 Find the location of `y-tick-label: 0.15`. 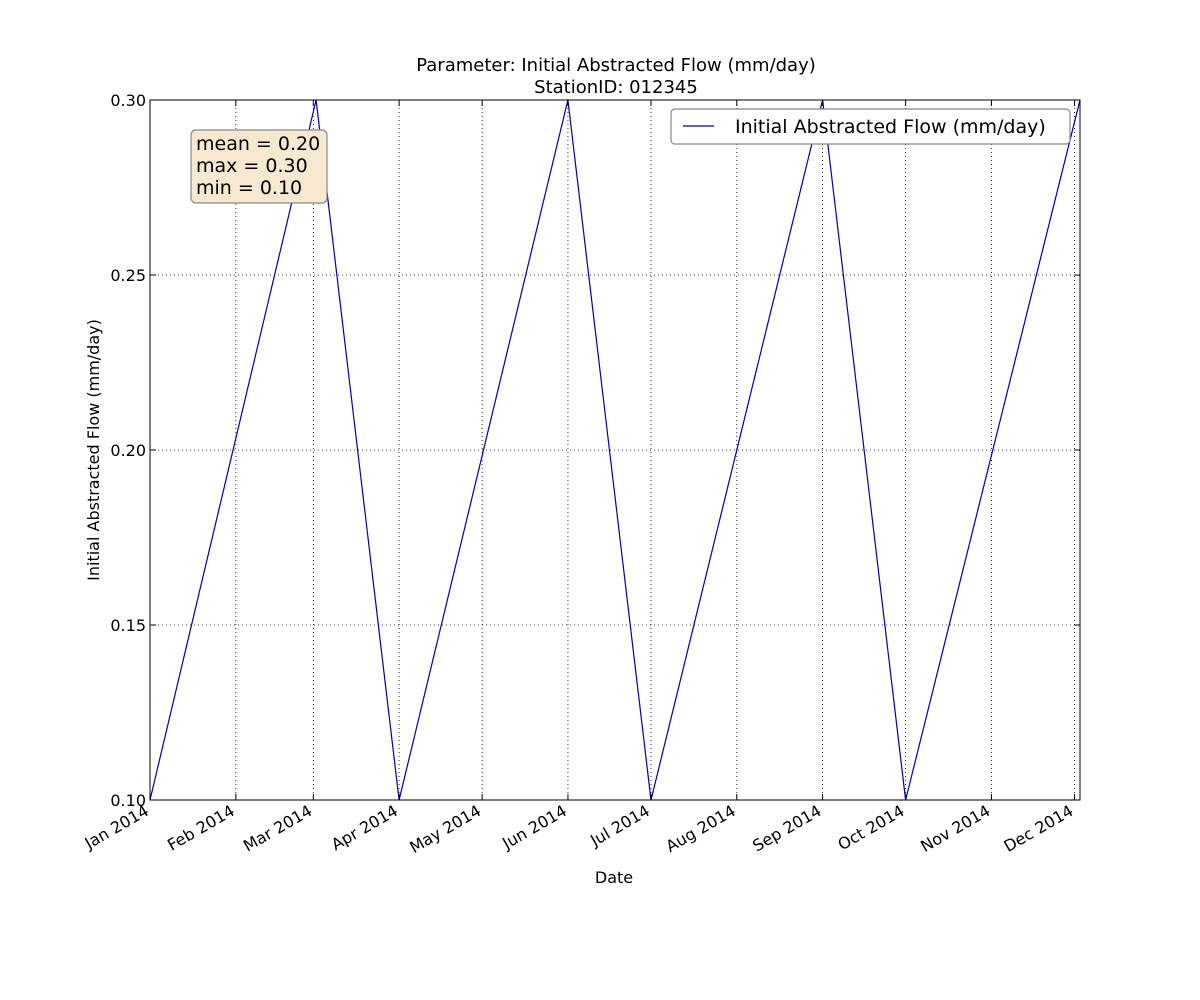

y-tick-label: 0.15 is located at coordinates (128, 625).